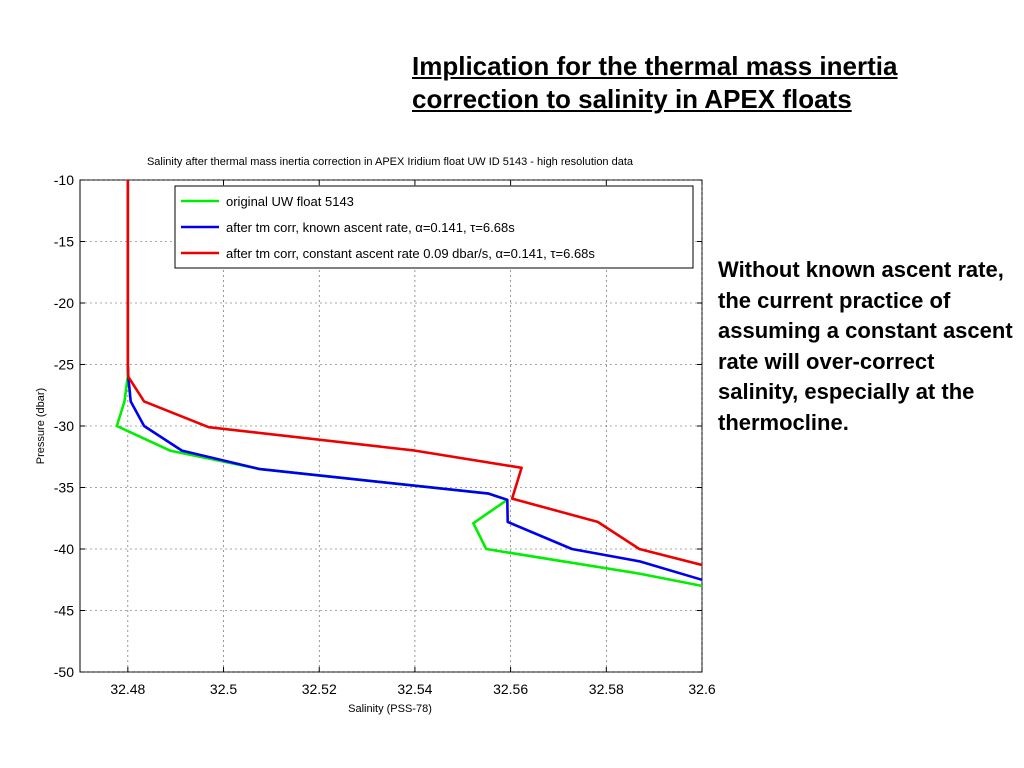 This screenshot has width=1024, height=768. I want to click on y-tick-label: -35, so click(64, 488).